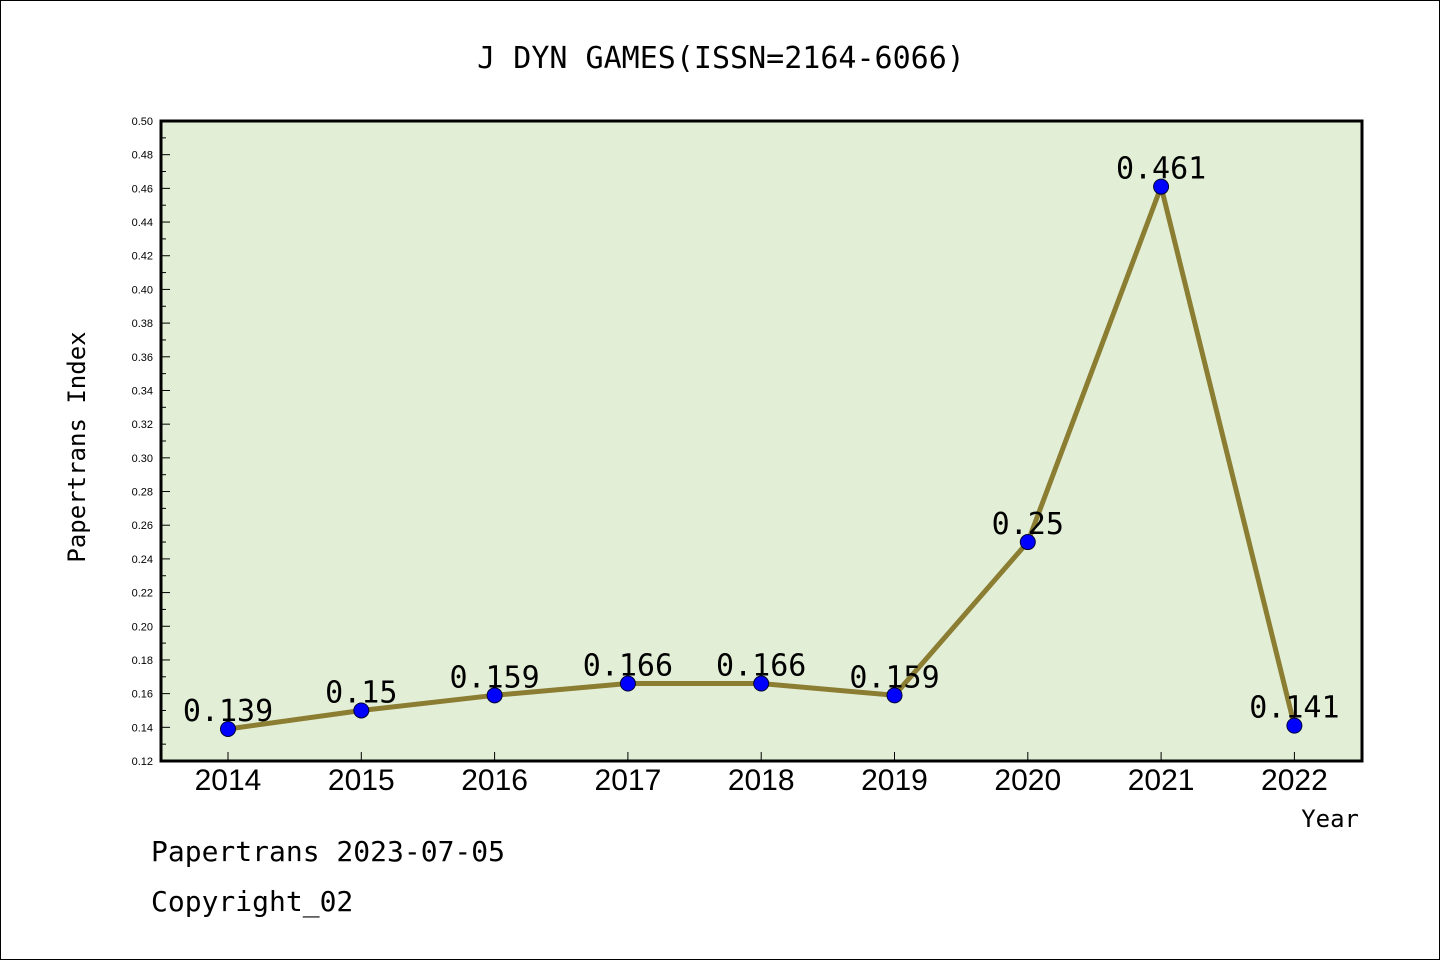 The image size is (1440, 961). I want to click on y-tick-label: 0.18, so click(142, 661).